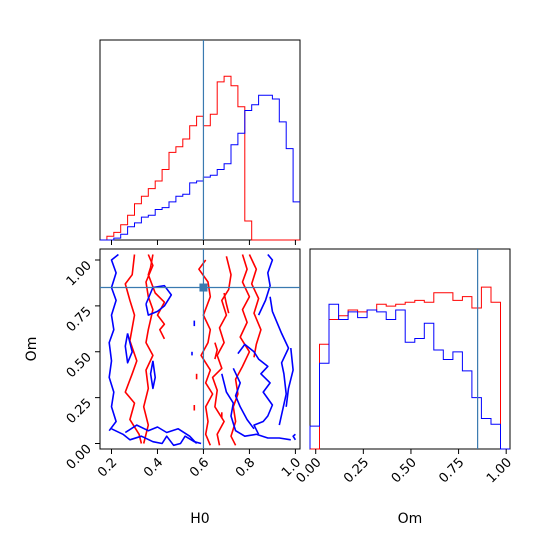 The image size is (550, 550). I want to click on contour-y-tick-label: 0.00, so click(79, 457).